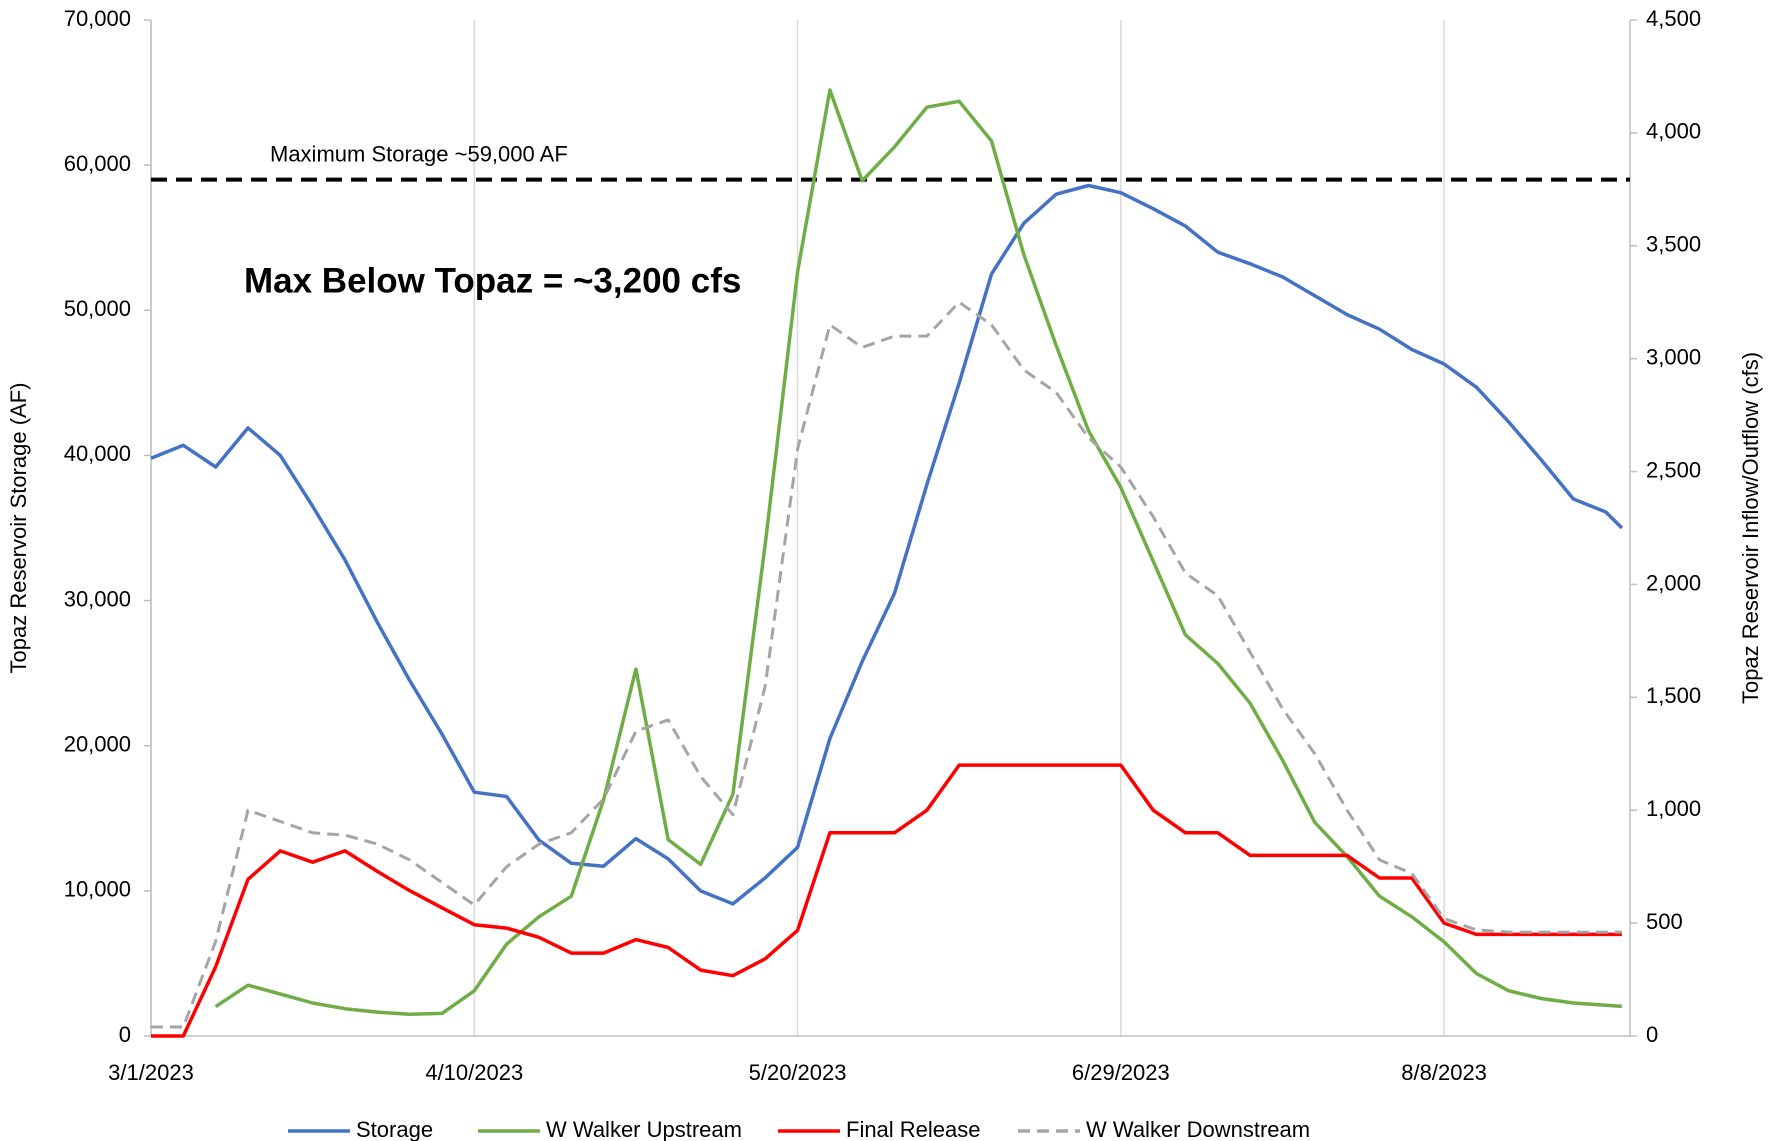 This screenshot has width=1771, height=1141. What do you see at coordinates (1664, 921) in the screenshot?
I see `y2-tick-label: 500` at bounding box center [1664, 921].